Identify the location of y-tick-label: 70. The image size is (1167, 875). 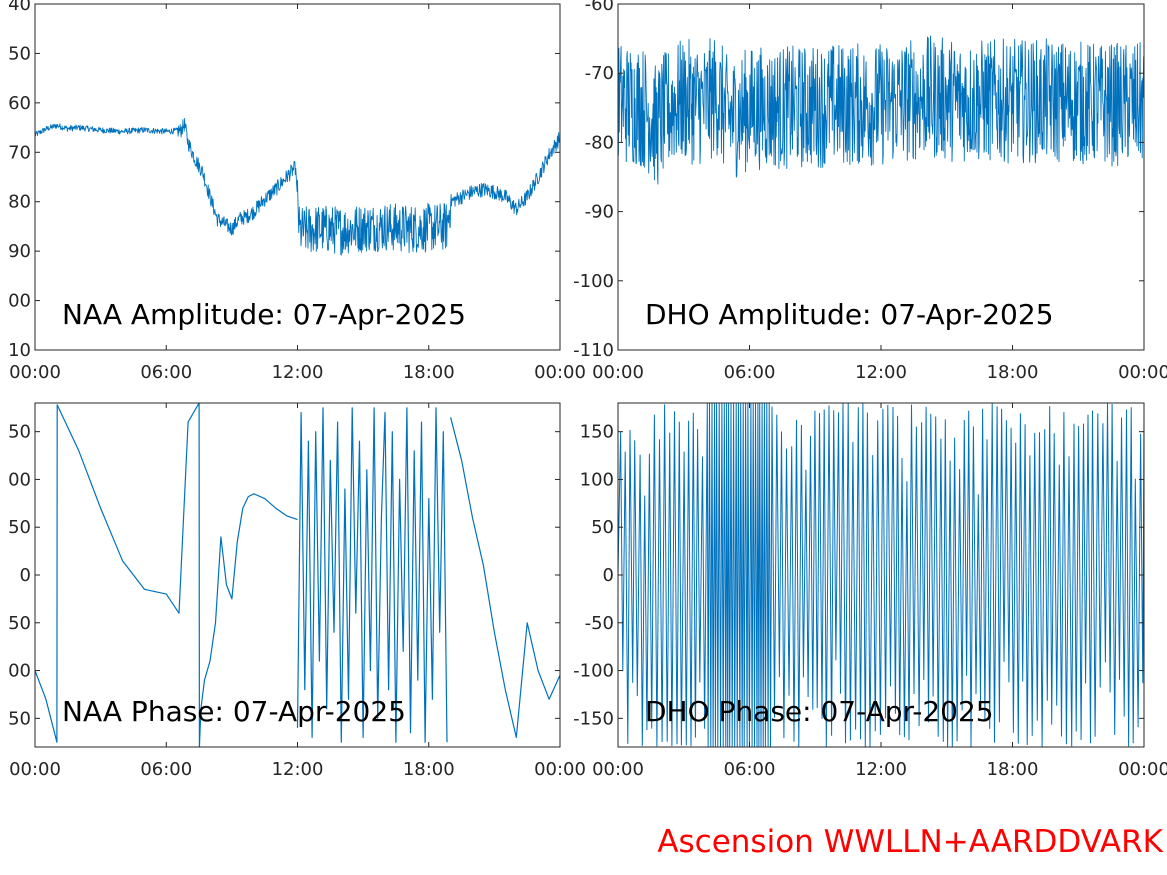
(19, 152).